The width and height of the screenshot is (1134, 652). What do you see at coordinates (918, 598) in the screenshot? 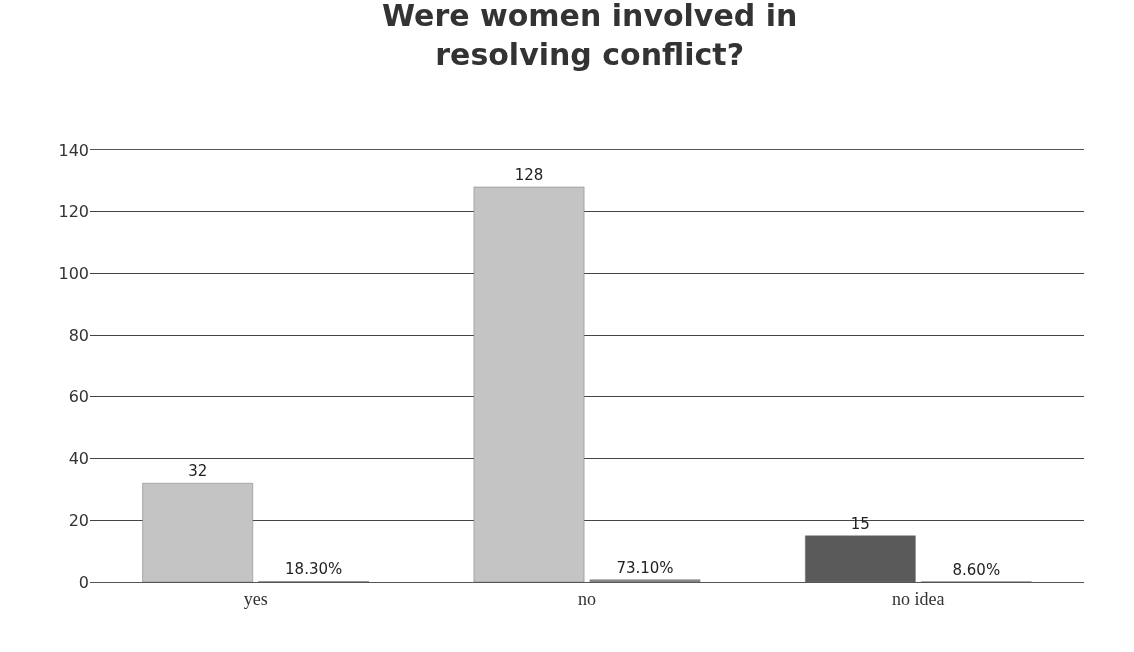
I see `x-tick-label: no idea` at bounding box center [918, 598].